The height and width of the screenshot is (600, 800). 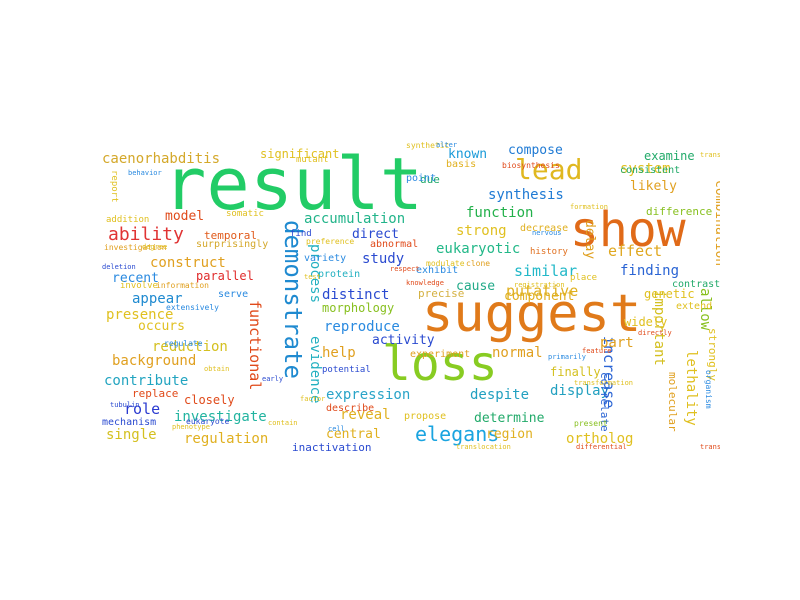 What do you see at coordinates (119, 267) in the screenshot?
I see `word: deletion` at bounding box center [119, 267].